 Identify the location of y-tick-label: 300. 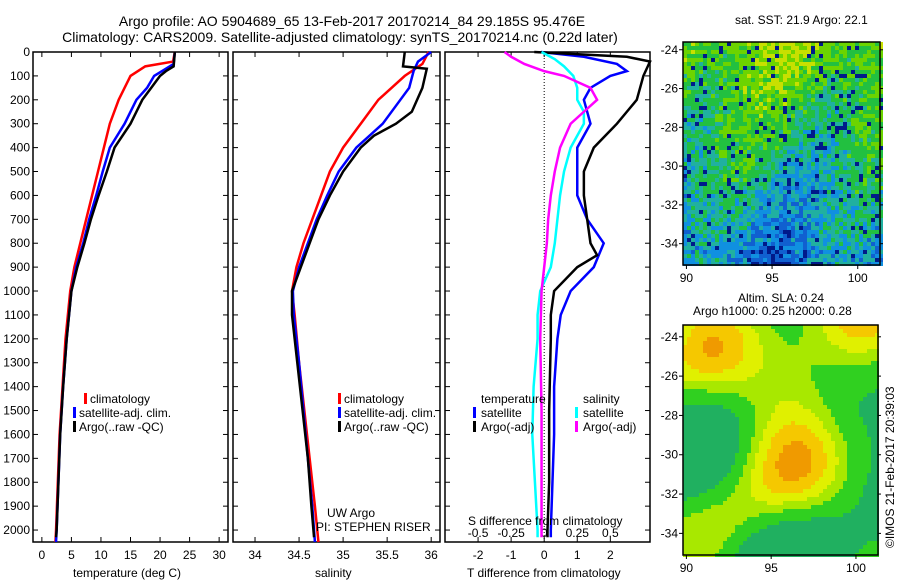
(20, 124).